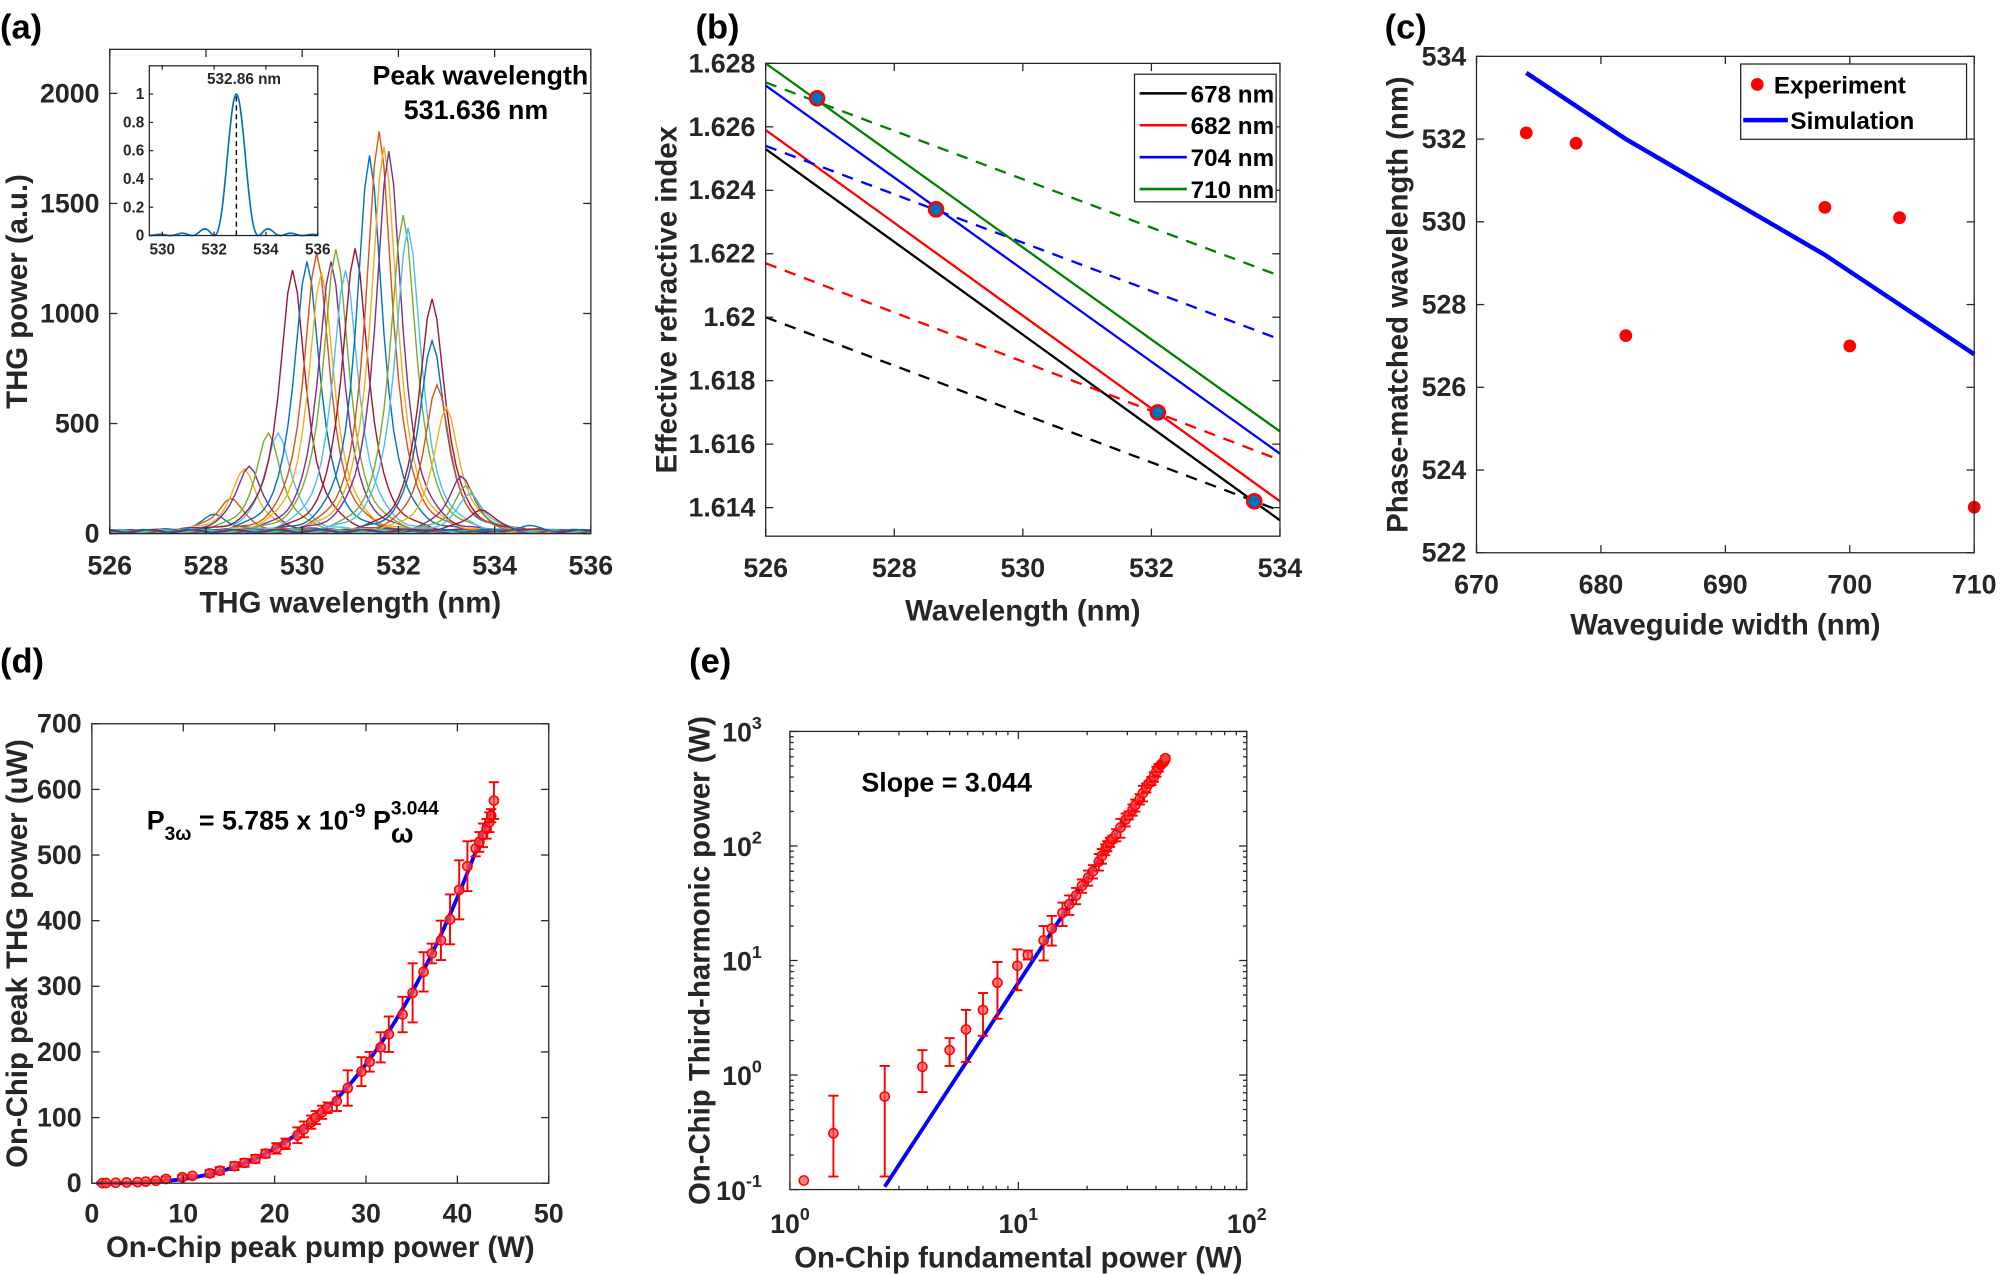 This screenshot has height=1274, width=2001. I want to click on legend: 678 nm 682 nm 704 nm 710 nm, so click(1205, 138).